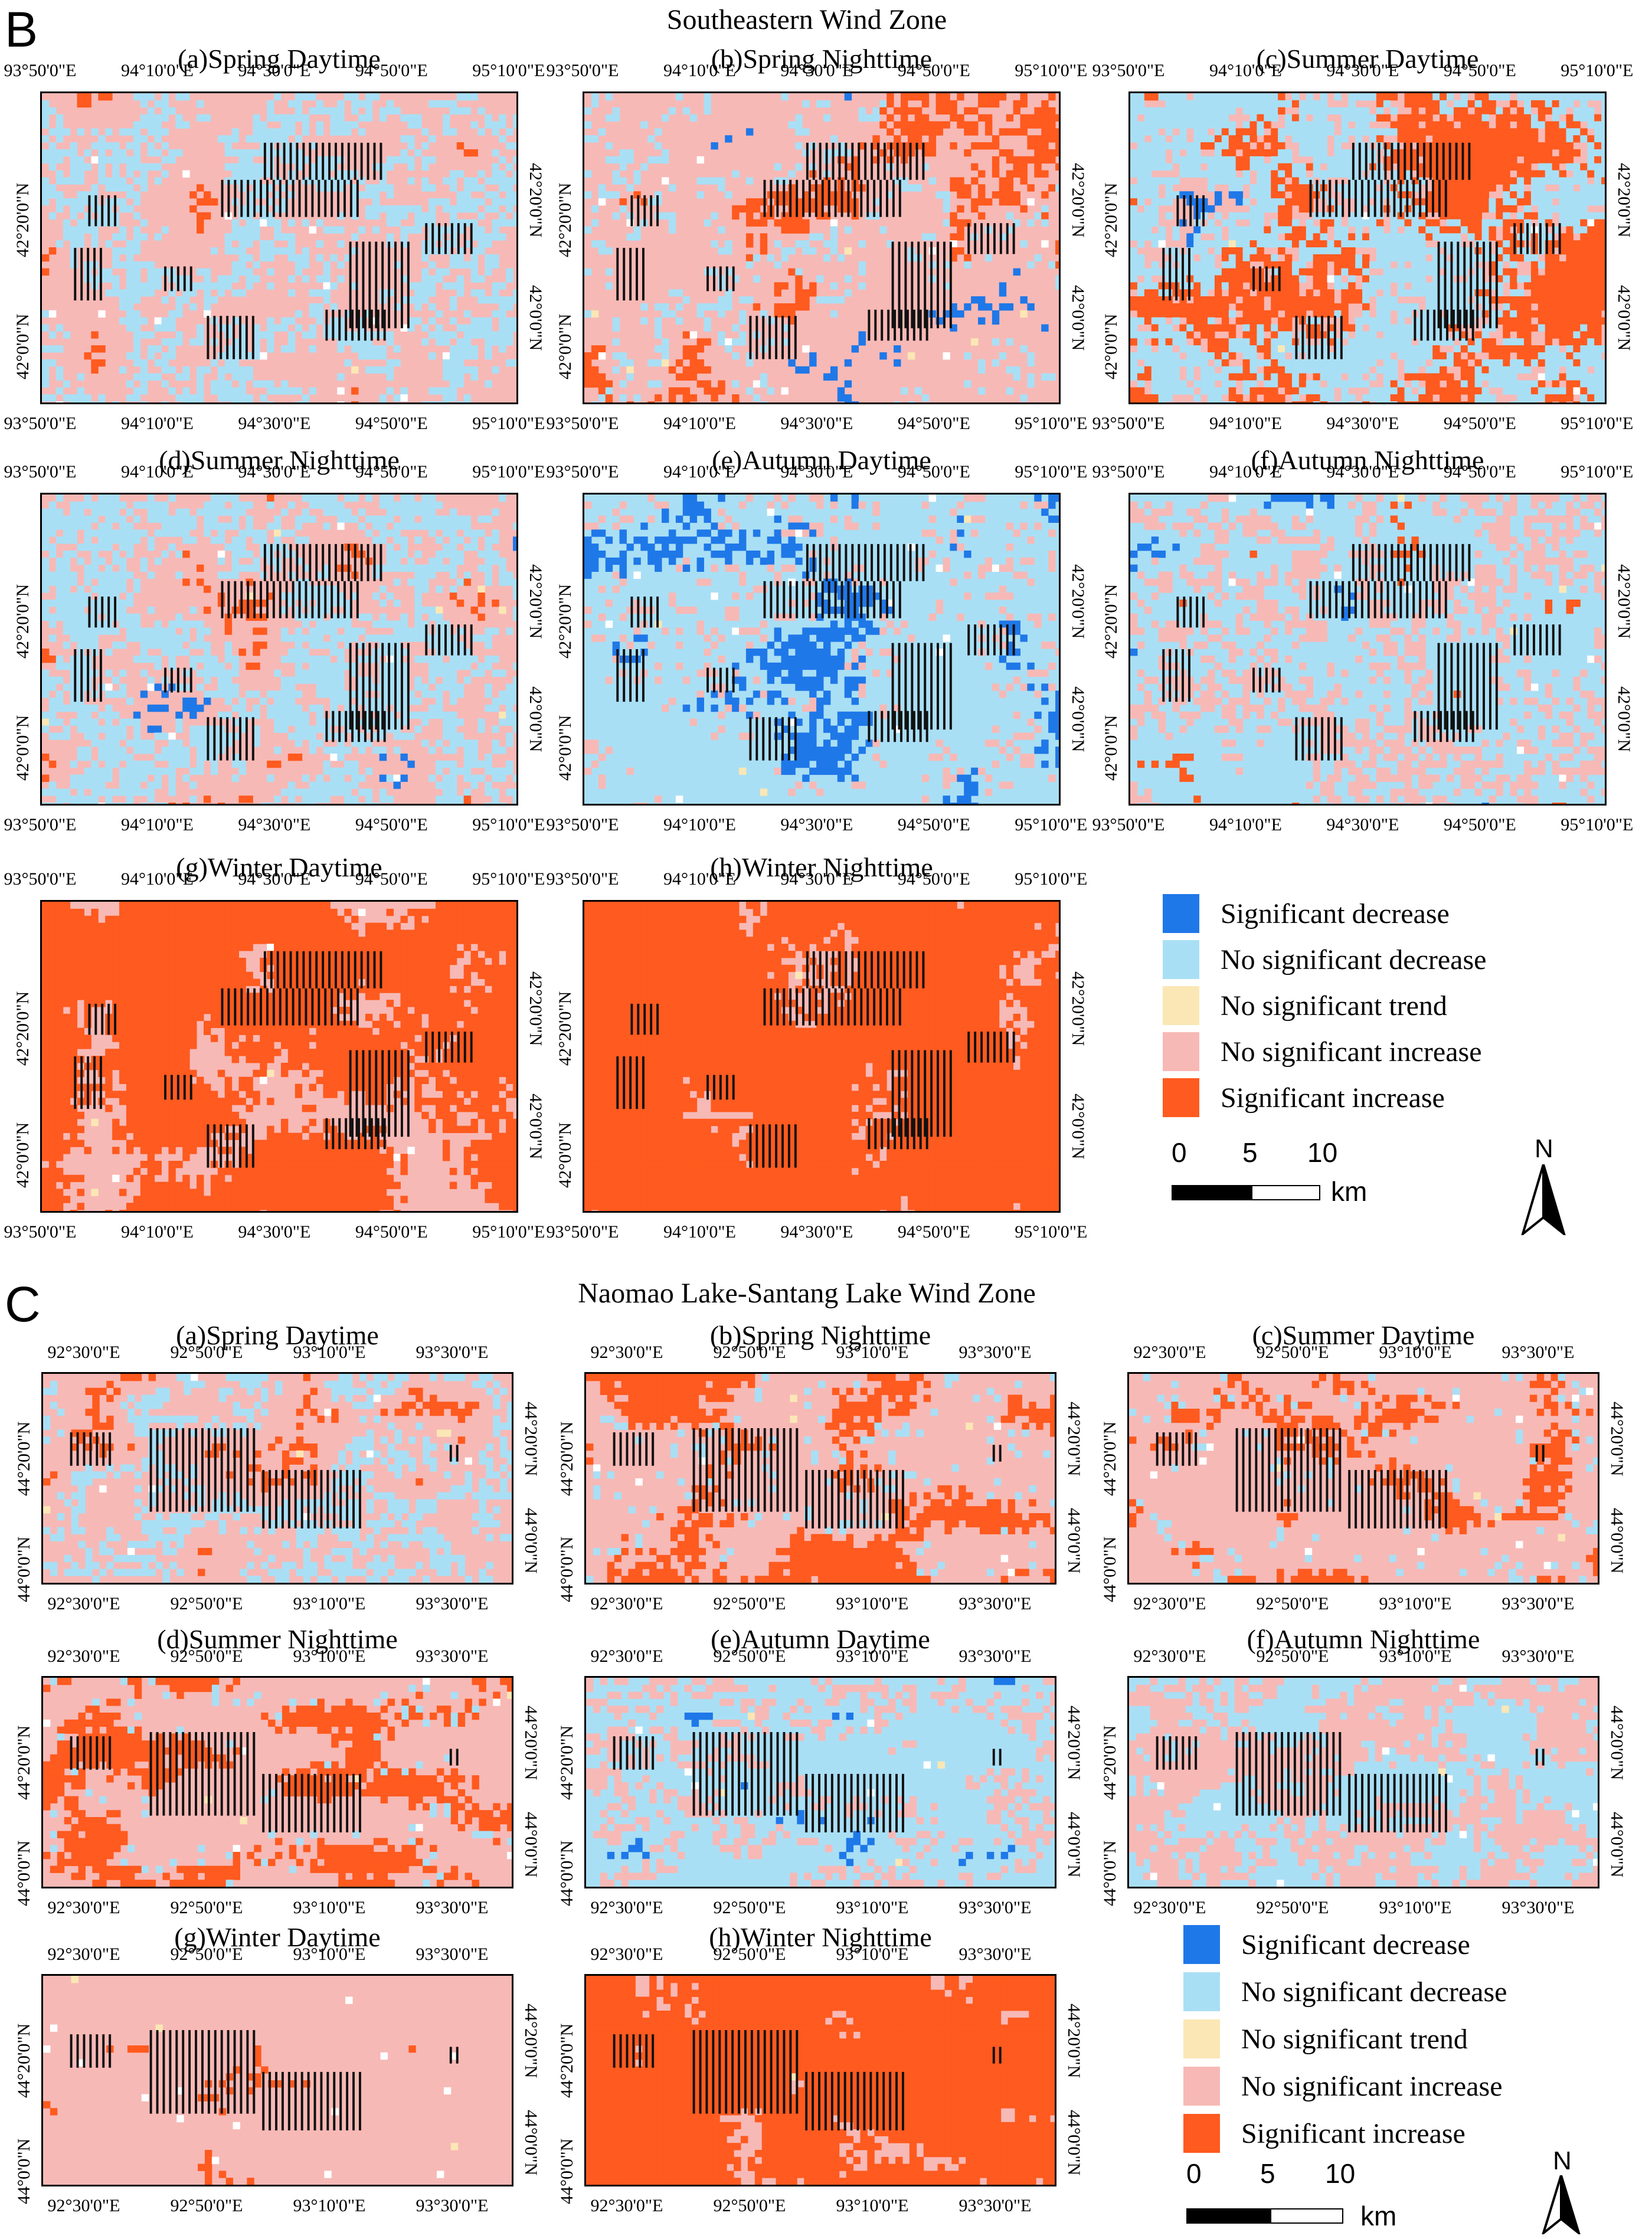 This screenshot has width=1652, height=2239. What do you see at coordinates (1372, 2086) in the screenshot?
I see `legend-label: No significant increase` at bounding box center [1372, 2086].